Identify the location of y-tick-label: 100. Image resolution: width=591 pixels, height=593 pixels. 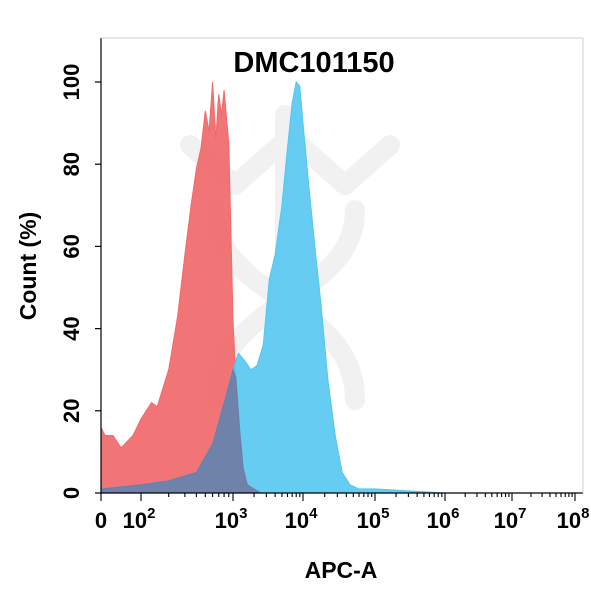
(71, 82).